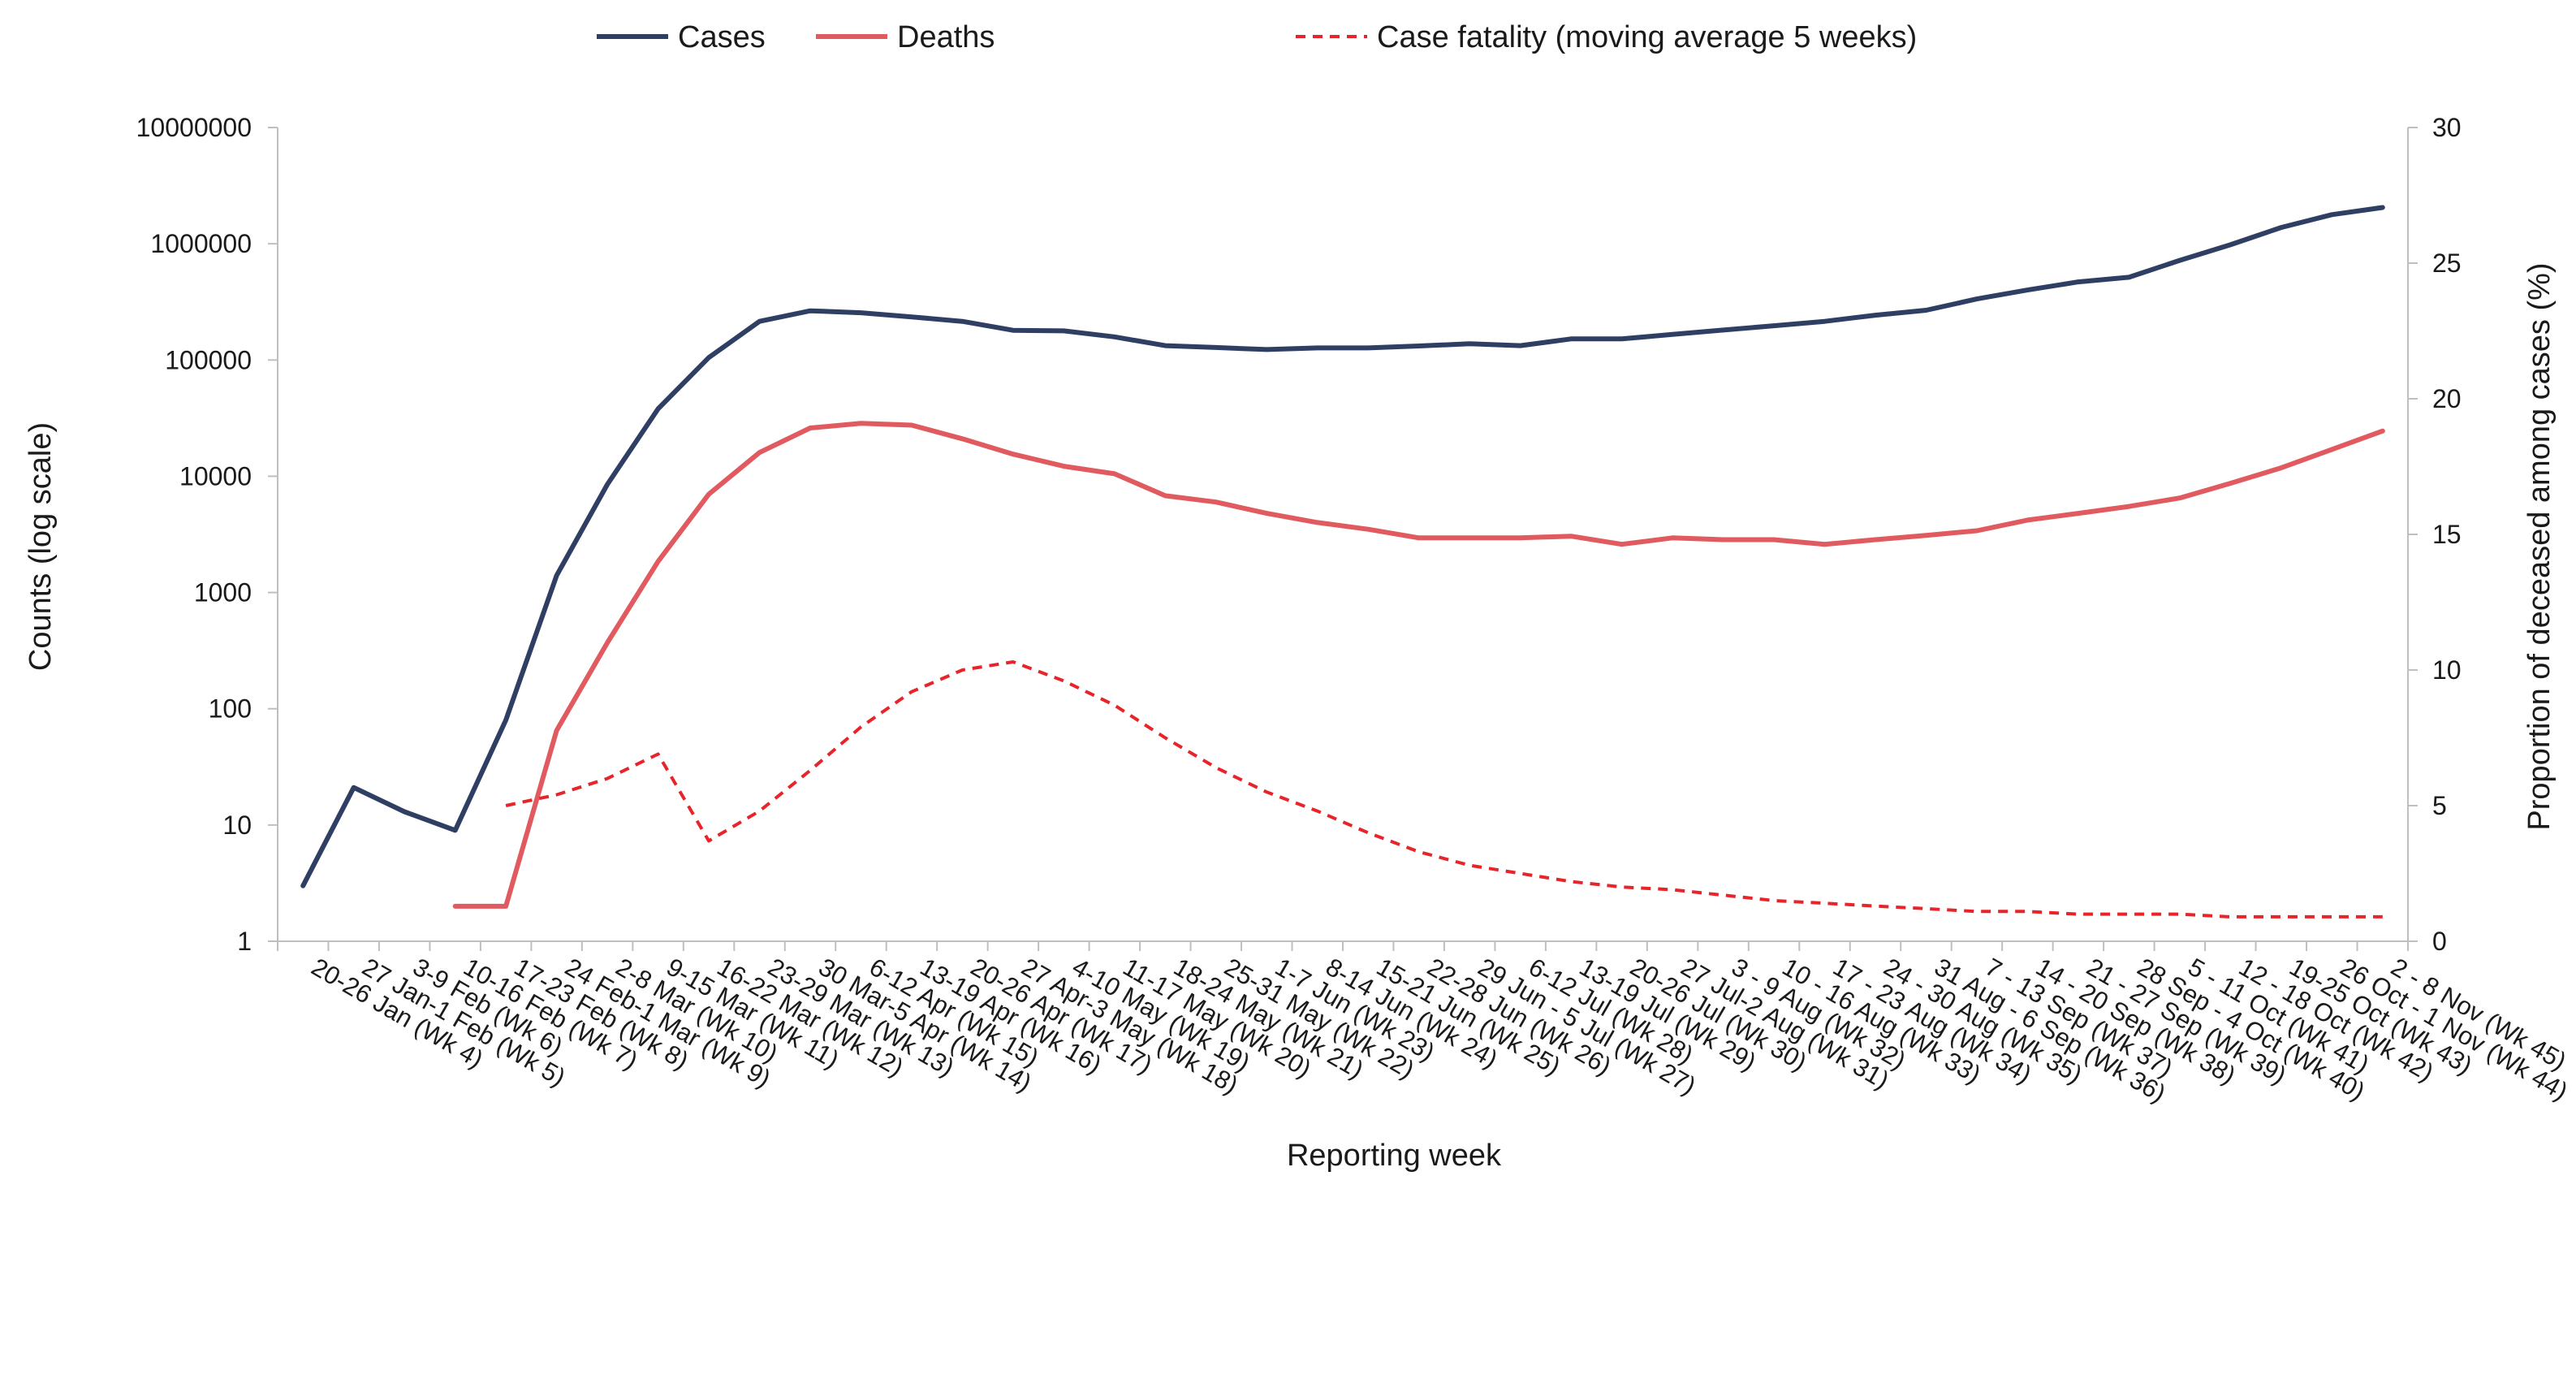  Describe the element at coordinates (237, 825) in the screenshot. I see `y-tick-label: 10` at that location.